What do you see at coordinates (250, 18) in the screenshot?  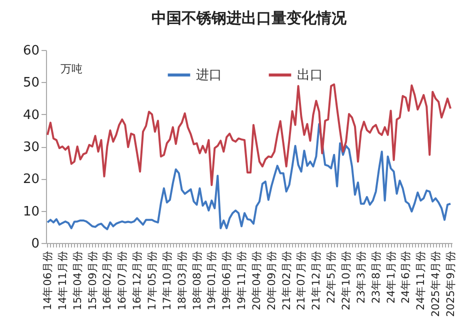 I see `chart-title: 中国不锈钢进出口量变化情况` at bounding box center [250, 18].